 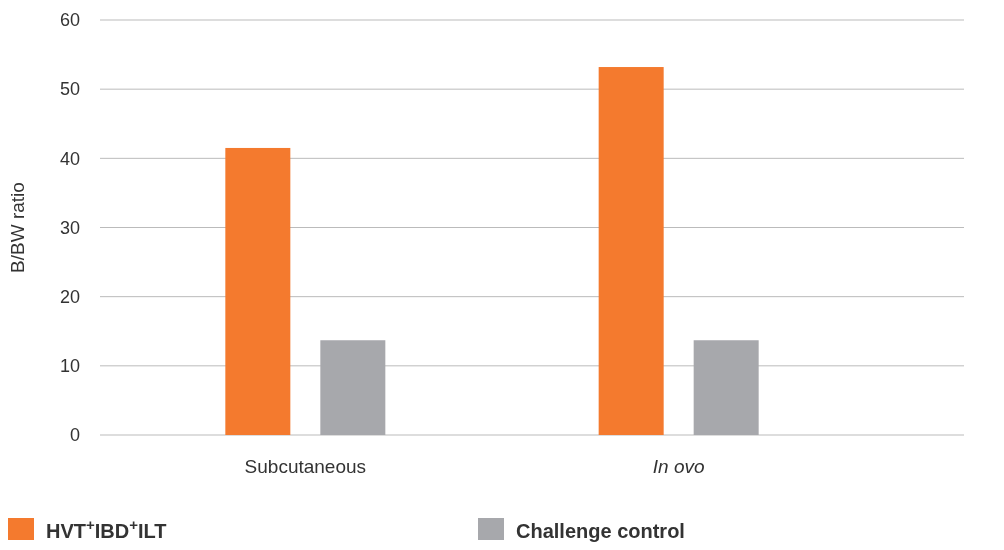 I want to click on x-tick-label: In ovo, so click(x=678, y=466).